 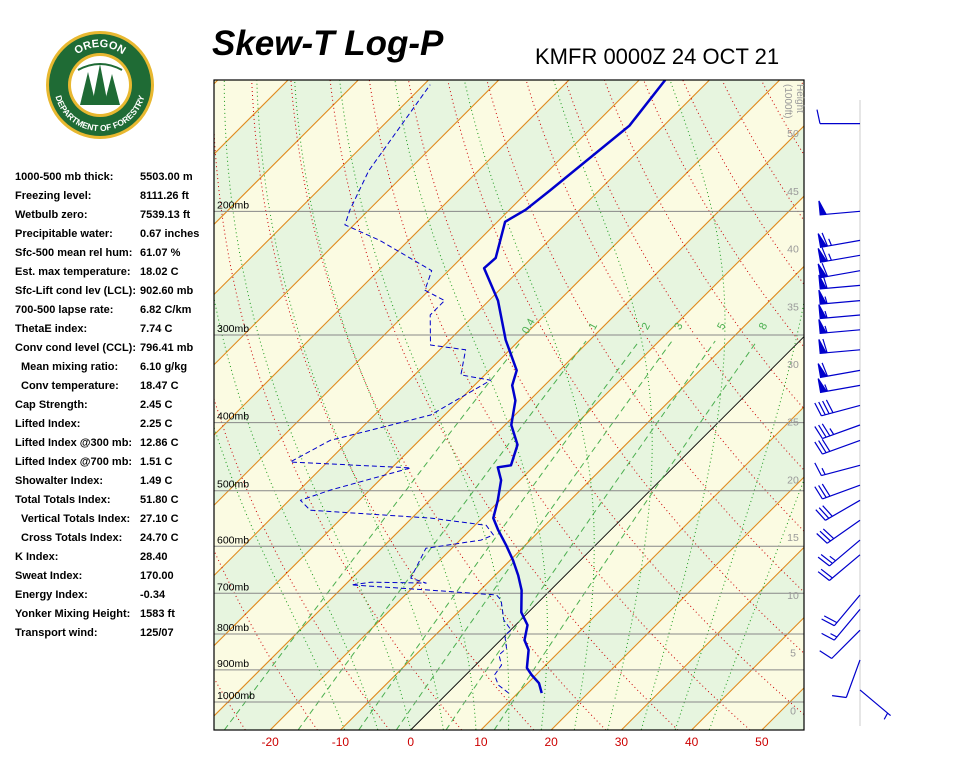 I want to click on stat-label: Mean mixing ratio:, so click(x=69, y=367).